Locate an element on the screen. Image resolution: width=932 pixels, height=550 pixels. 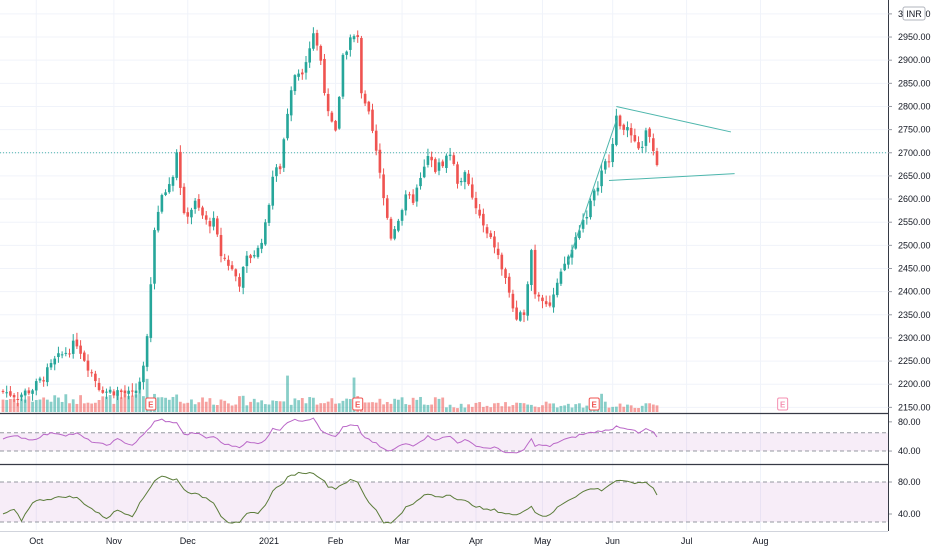
x-axis-label: Jul is located at coordinates (687, 541).